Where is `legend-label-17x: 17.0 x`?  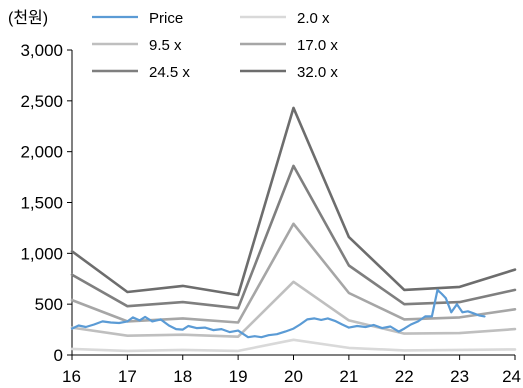 legend-label-17x: 17.0 x is located at coordinates (317, 45).